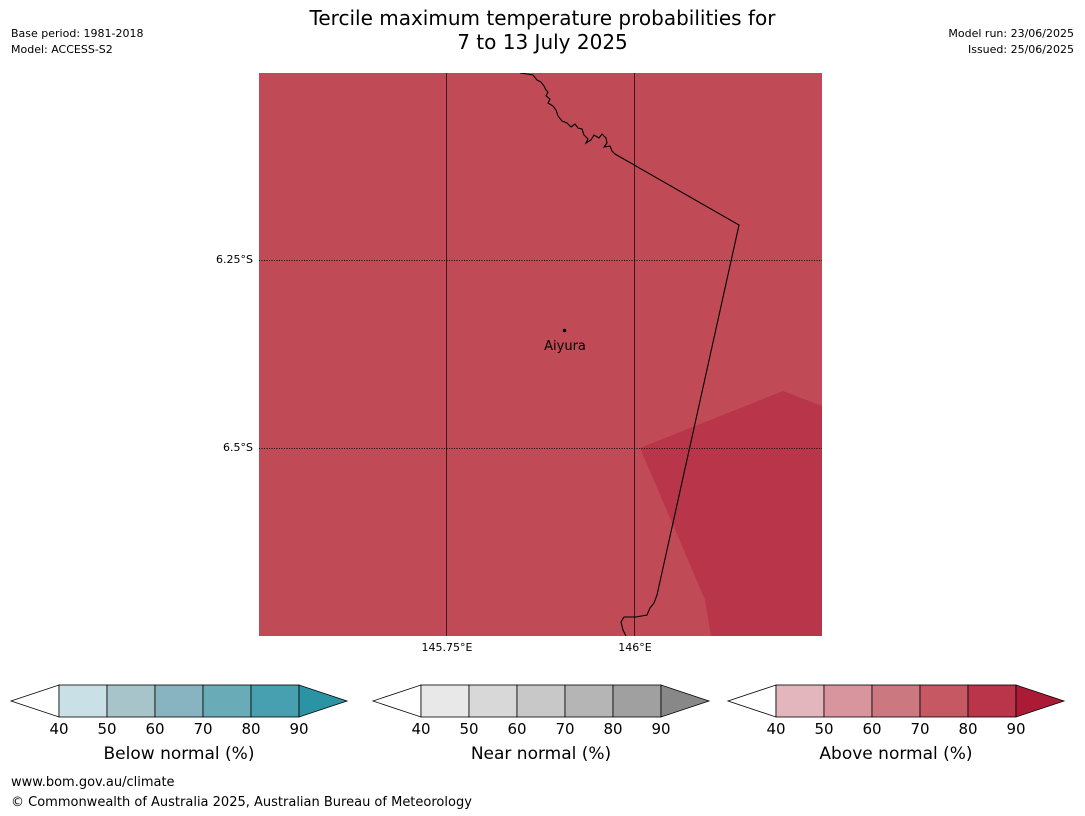 This screenshot has height=816, width=1085. What do you see at coordinates (685, 701) in the screenshot?
I see `colorbar-near-extend-high` at bounding box center [685, 701].